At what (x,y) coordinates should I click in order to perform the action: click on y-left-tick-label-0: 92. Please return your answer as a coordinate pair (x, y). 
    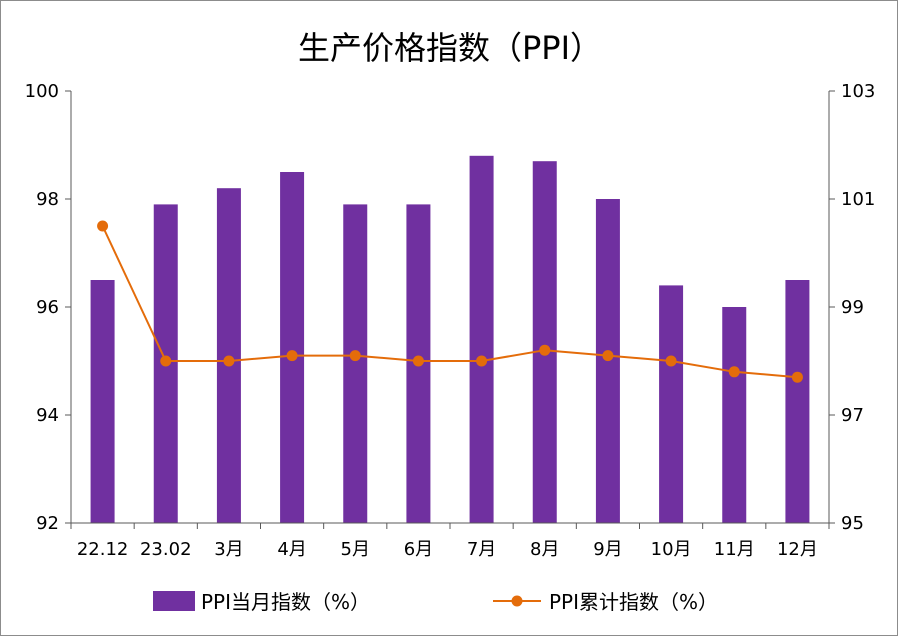
    Looking at the image, I should click on (47, 523).